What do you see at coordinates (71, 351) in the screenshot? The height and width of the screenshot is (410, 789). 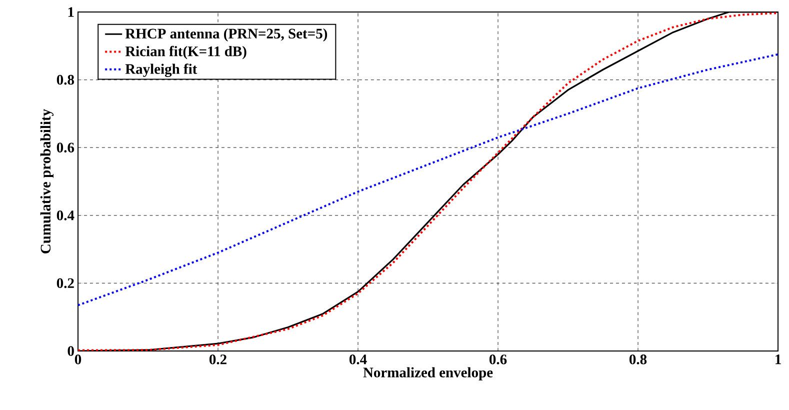 I see `y-tick-label: 0` at bounding box center [71, 351].